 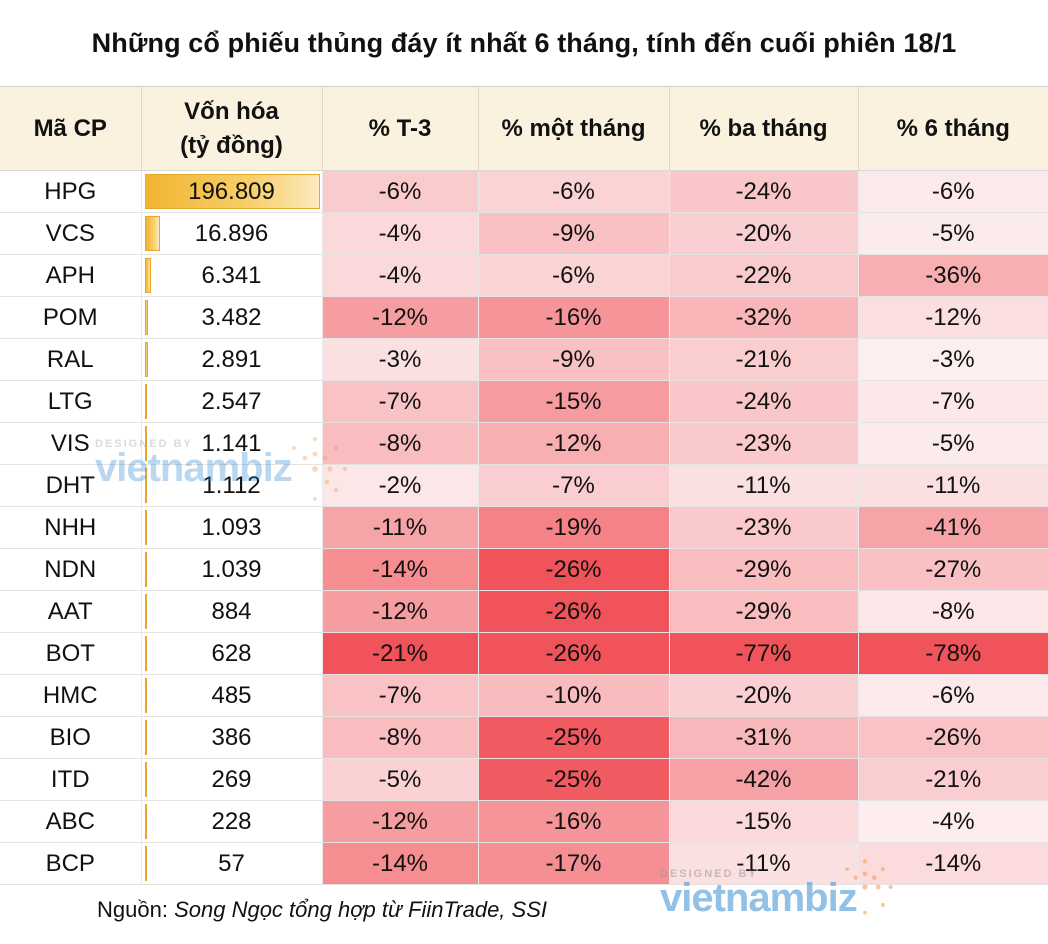 What do you see at coordinates (524, 317) in the screenshot?
I see `table-row: POM 3.482 -12% -16% -32% -12%` at bounding box center [524, 317].